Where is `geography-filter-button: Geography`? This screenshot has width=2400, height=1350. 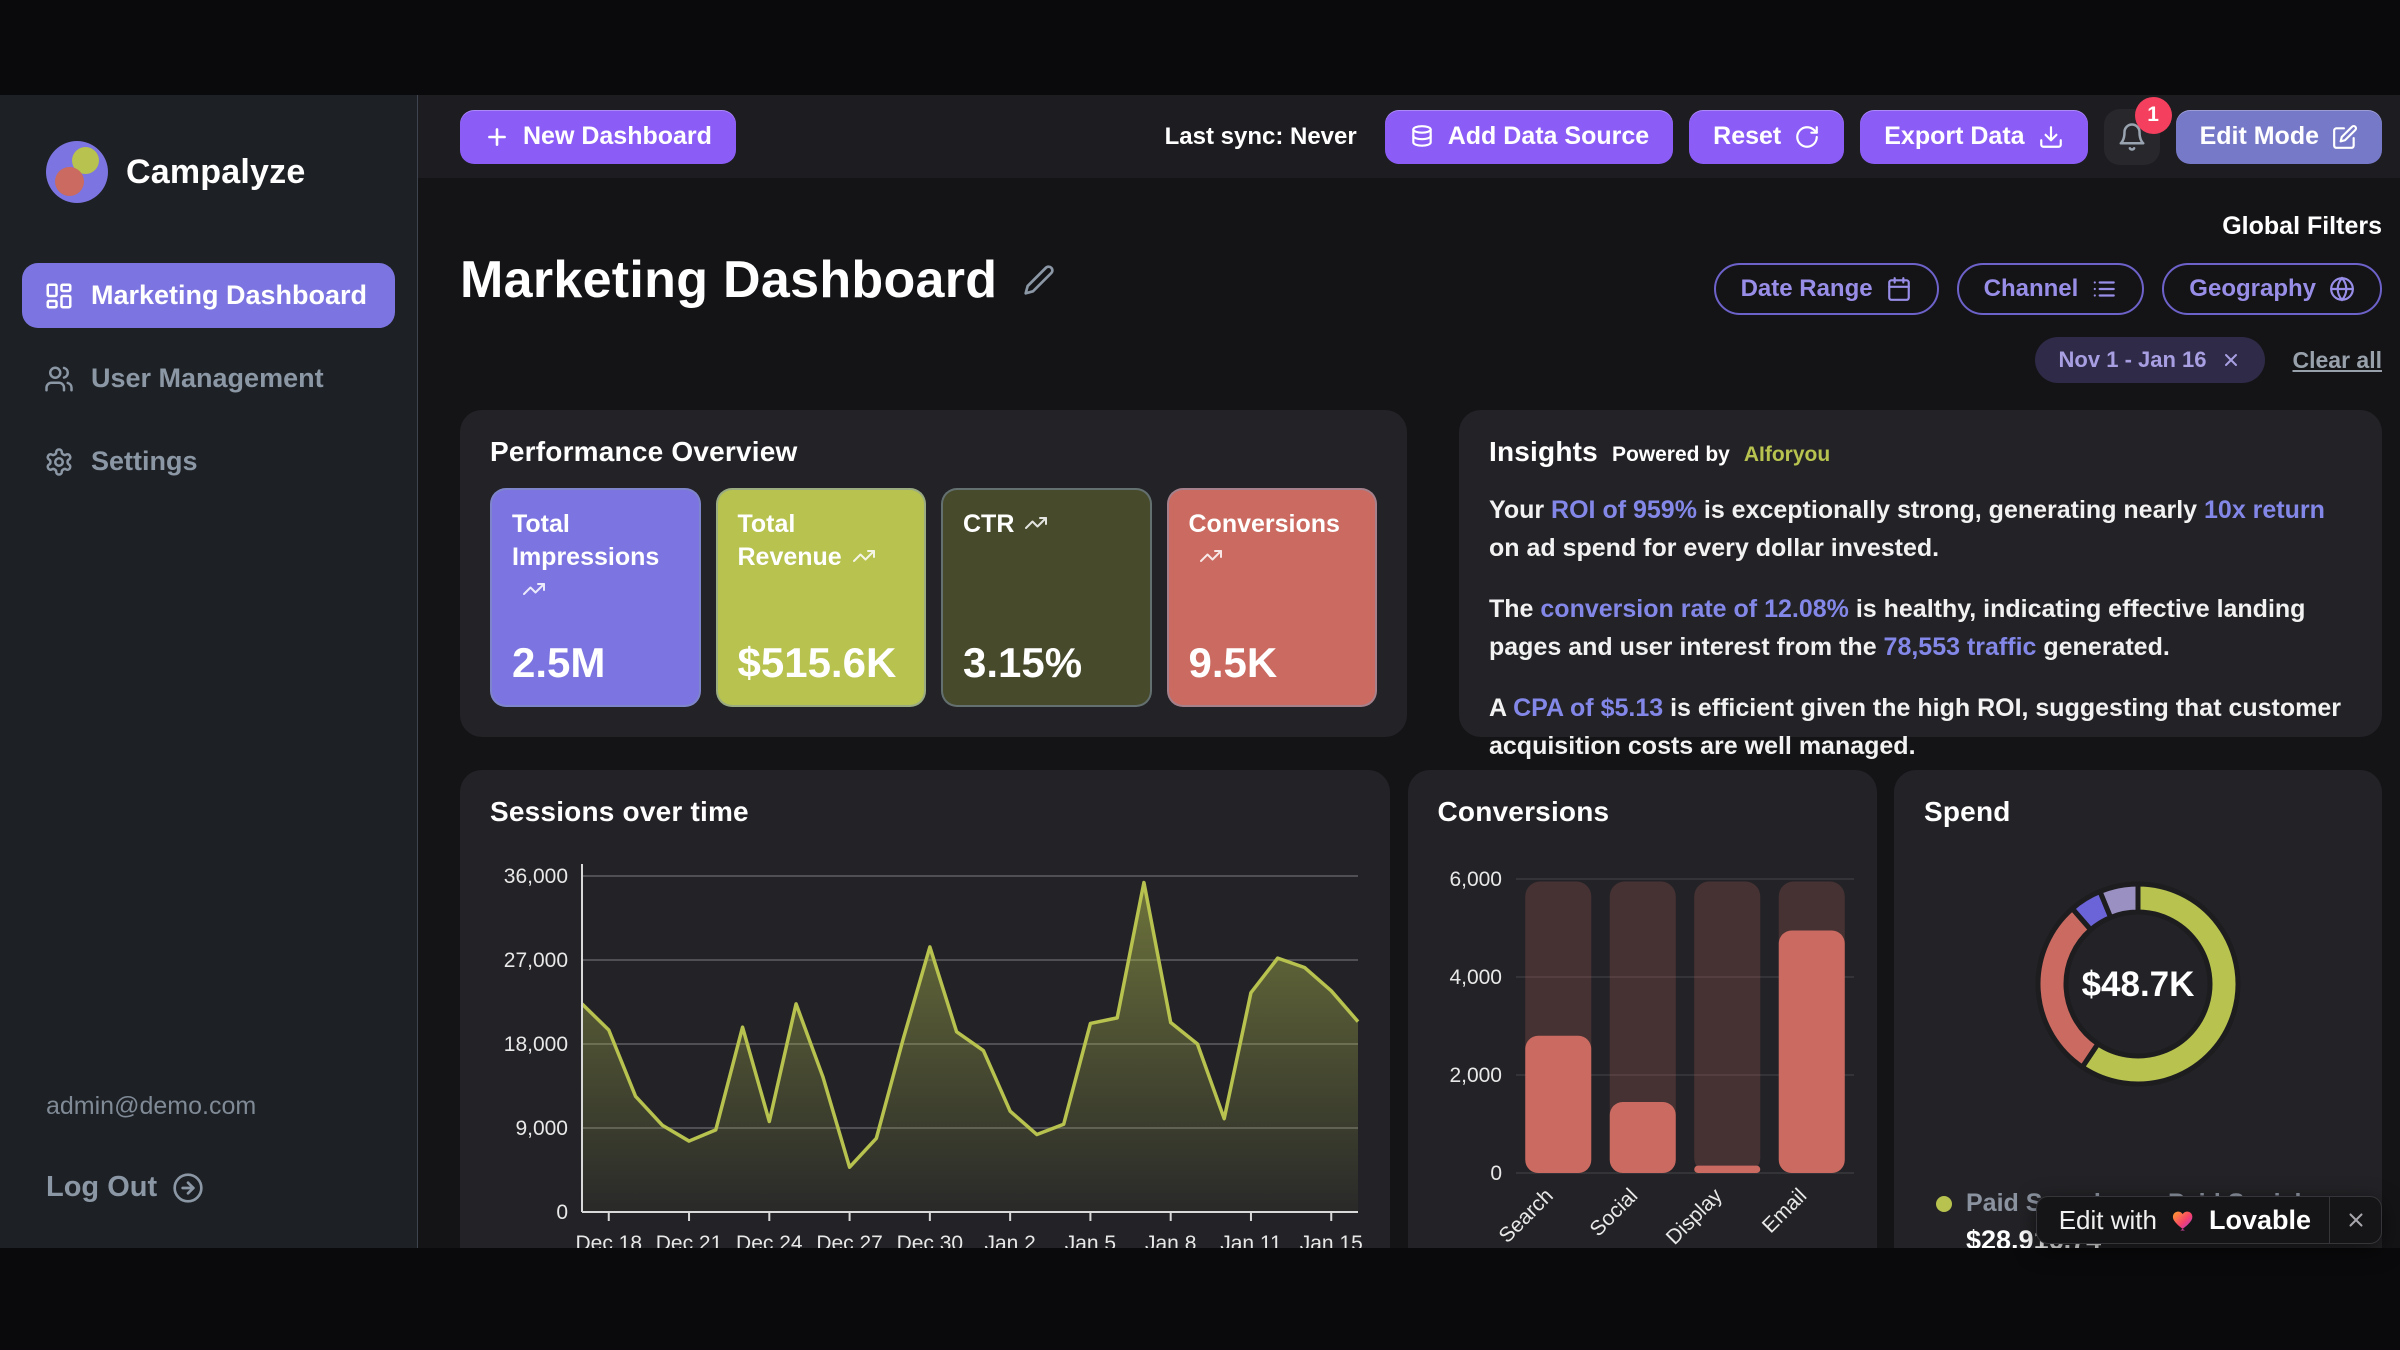
geography-filter-button: Geography is located at coordinates (2272, 289).